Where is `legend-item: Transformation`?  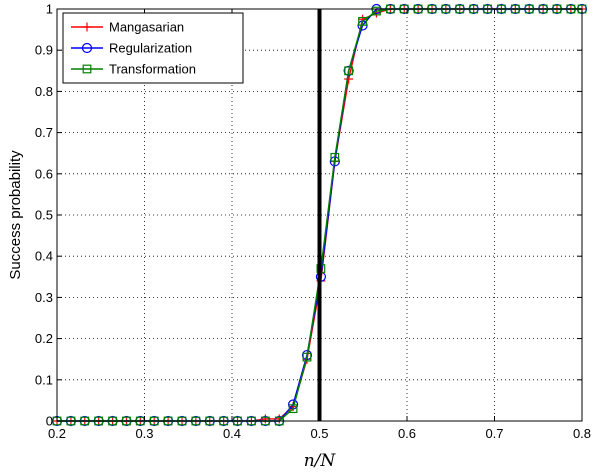
legend-item: Transformation is located at coordinates (133, 69).